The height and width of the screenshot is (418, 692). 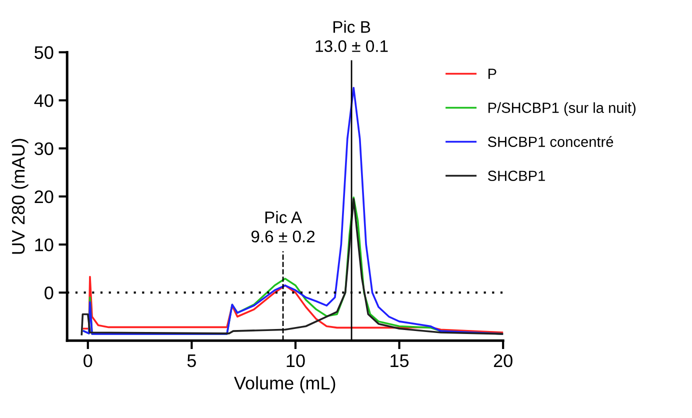 I want to click on x-tick-label: 15, so click(x=399, y=361).